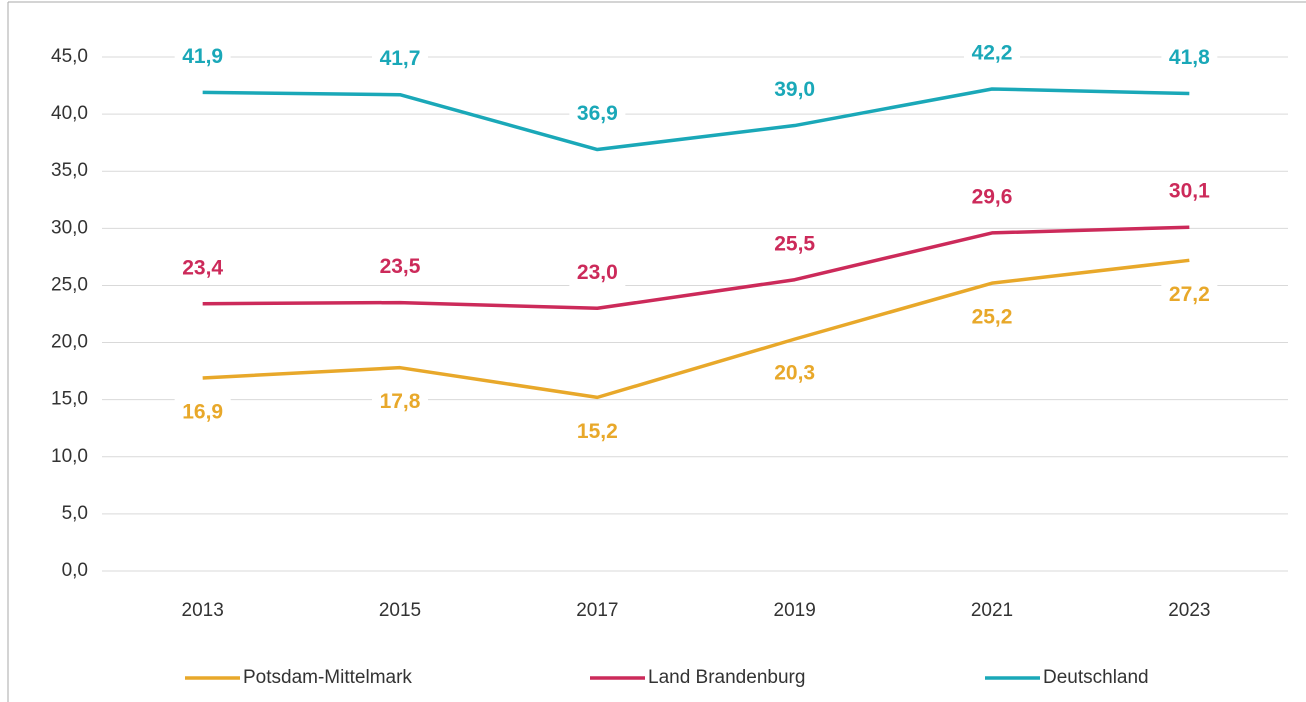 The width and height of the screenshot is (1306, 702). I want to click on x-tick-label: 2015, so click(400, 610).